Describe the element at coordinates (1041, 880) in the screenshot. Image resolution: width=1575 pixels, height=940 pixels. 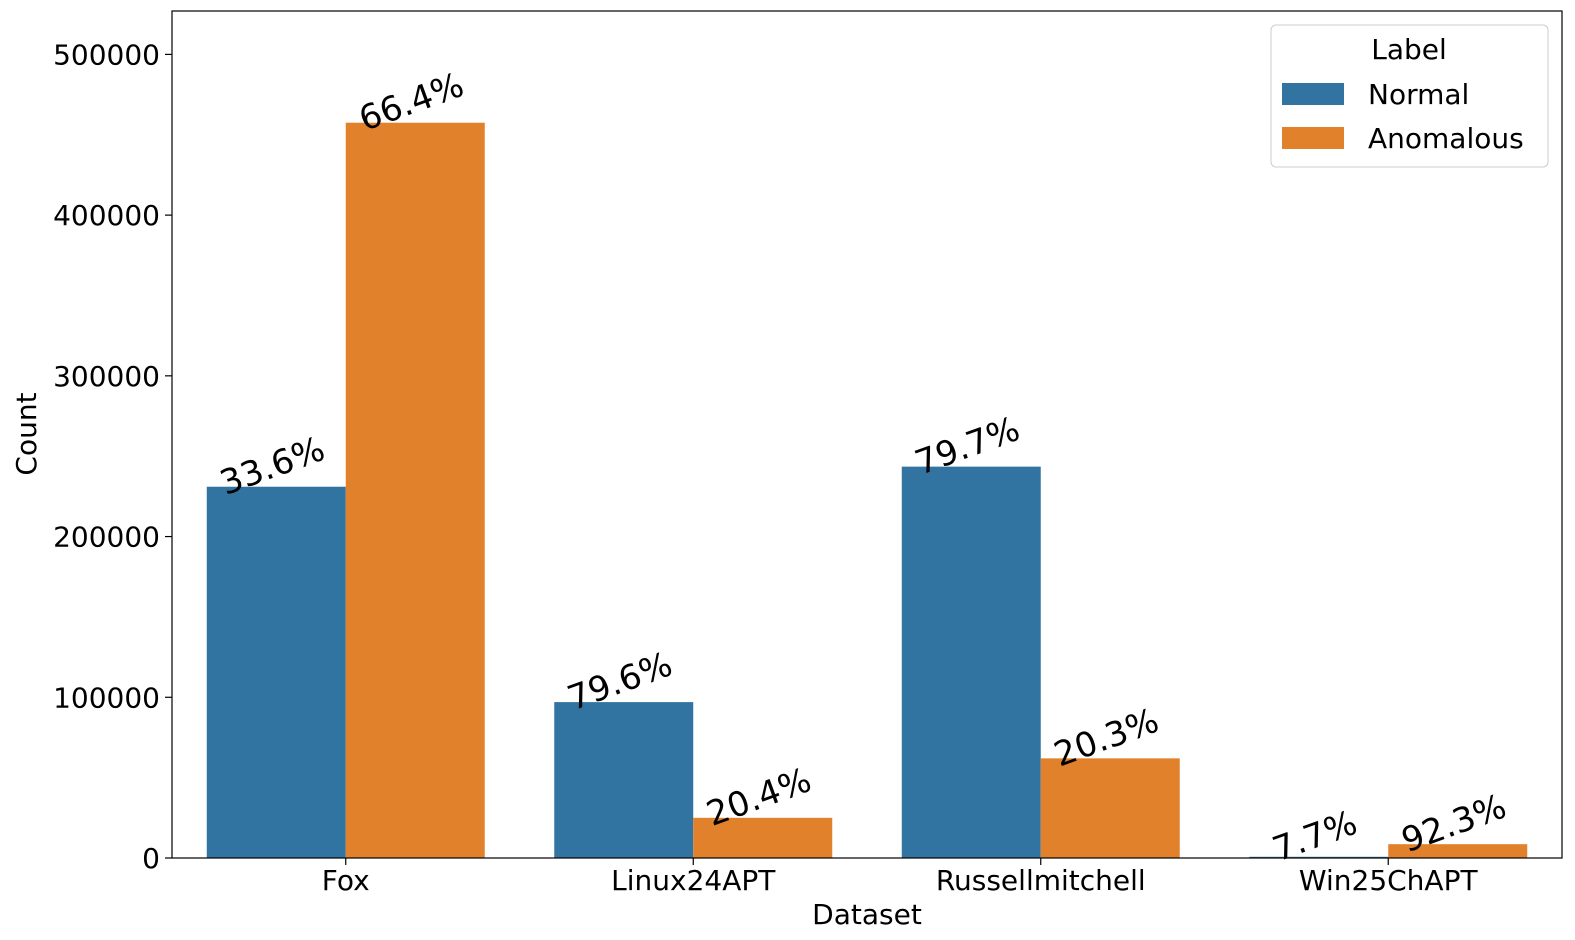
I see `x-tick-label-russellmitchell: Russellmitchell` at that location.